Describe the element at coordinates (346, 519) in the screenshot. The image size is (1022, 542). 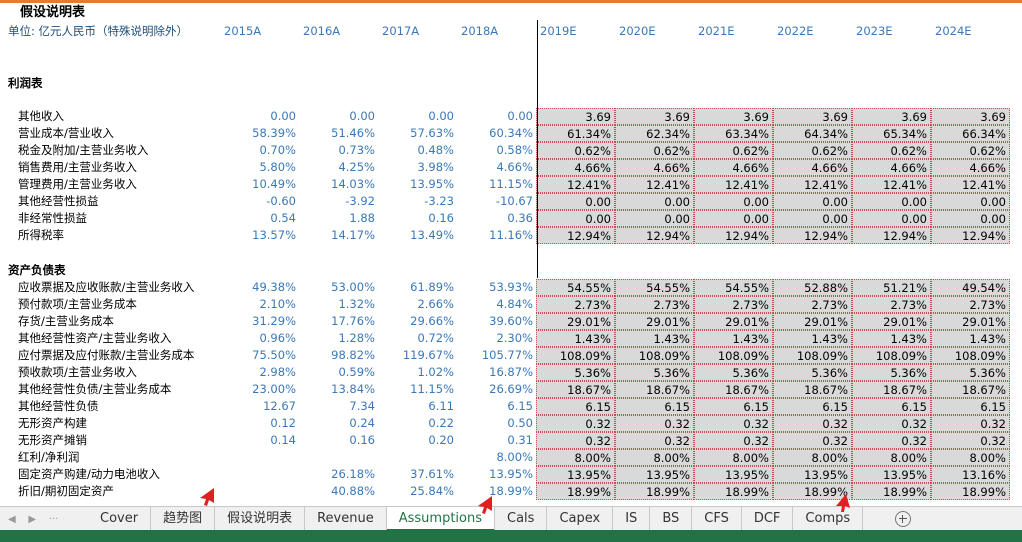
I see `sheet-tab: Revenue` at that location.